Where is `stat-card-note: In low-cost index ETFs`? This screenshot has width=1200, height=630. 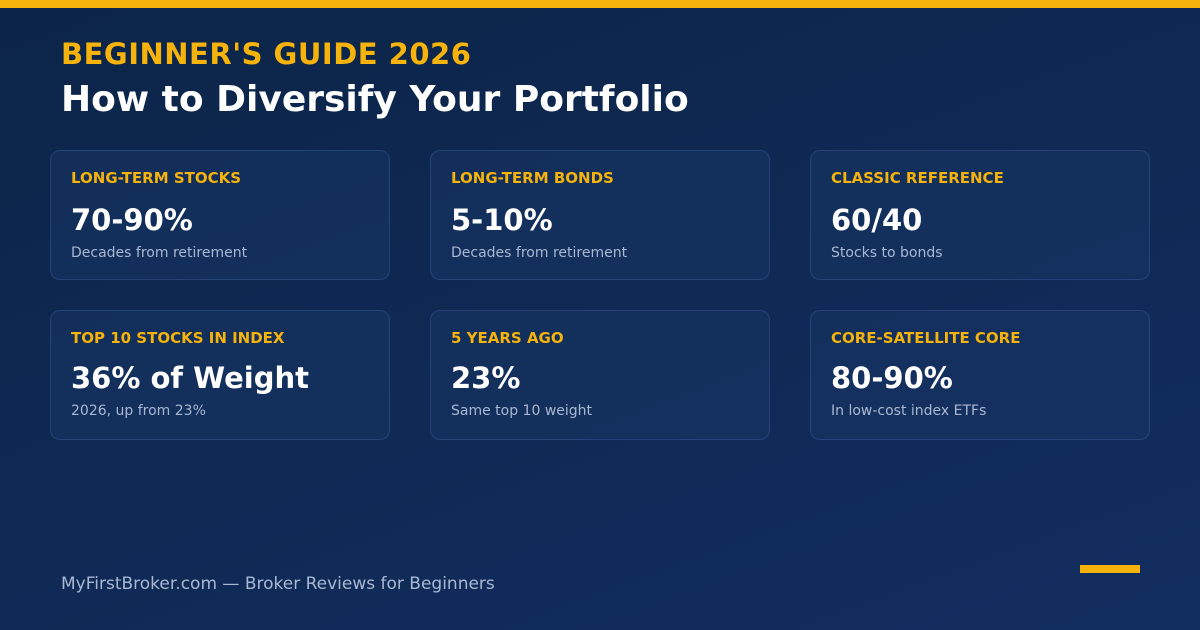
stat-card-note: In low-cost index ETFs is located at coordinates (909, 411).